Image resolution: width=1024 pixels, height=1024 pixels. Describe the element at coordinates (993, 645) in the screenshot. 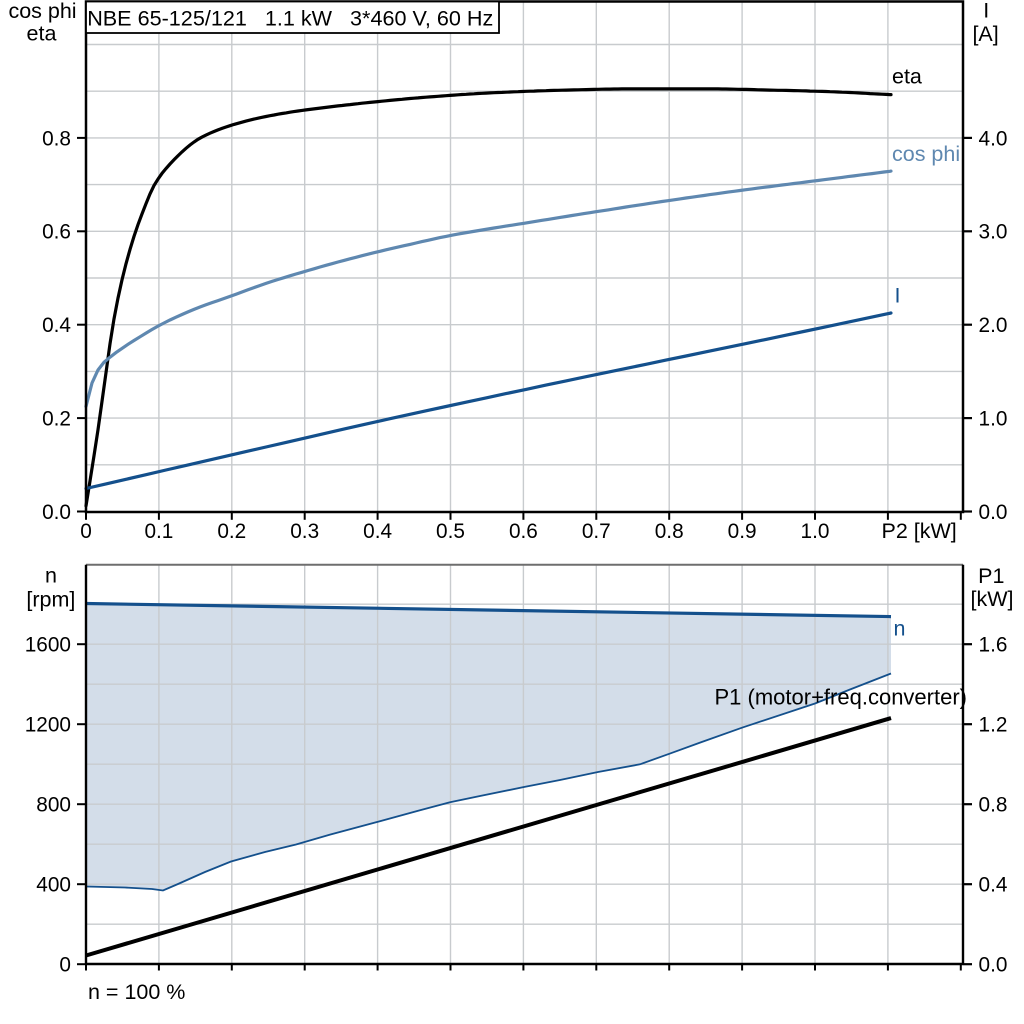

I see `svg-text: 1.6` at that location.